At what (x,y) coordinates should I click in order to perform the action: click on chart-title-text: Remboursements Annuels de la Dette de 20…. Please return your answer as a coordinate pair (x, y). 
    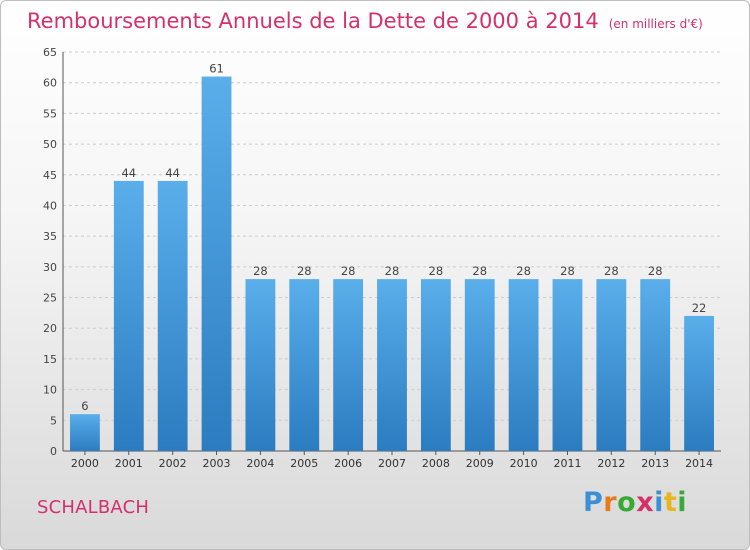
    Looking at the image, I should click on (313, 21).